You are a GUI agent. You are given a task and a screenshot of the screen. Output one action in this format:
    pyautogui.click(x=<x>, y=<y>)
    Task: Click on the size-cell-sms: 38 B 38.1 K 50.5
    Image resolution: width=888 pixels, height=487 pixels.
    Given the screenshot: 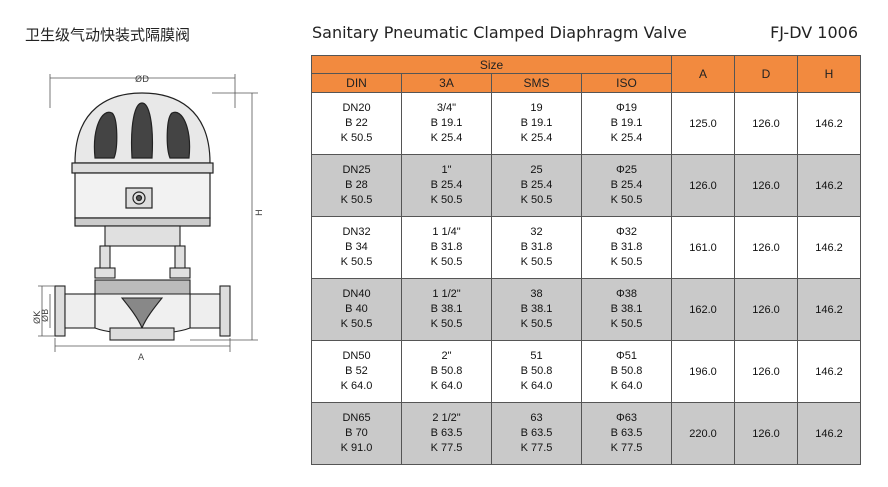 What is the action you would take?
    pyautogui.click(x=536, y=309)
    